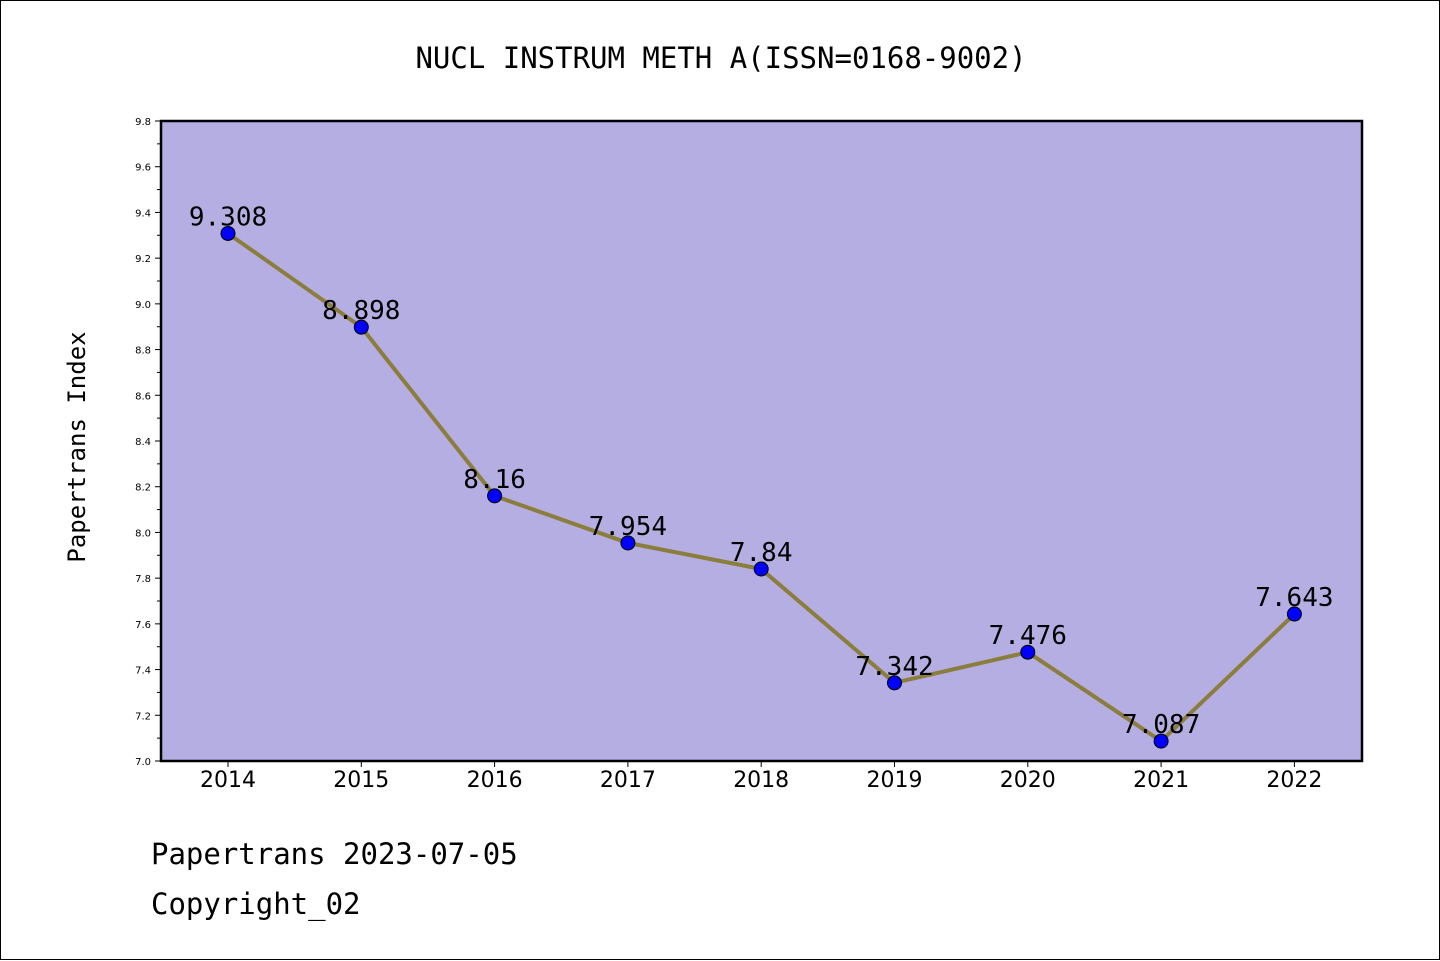  I want to click on y-tick-label-12: 9.4, so click(143, 213).